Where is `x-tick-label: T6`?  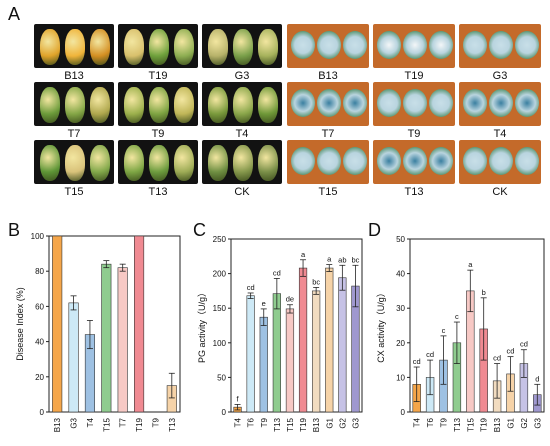 x-tick-label: T6 is located at coordinates (430, 422).